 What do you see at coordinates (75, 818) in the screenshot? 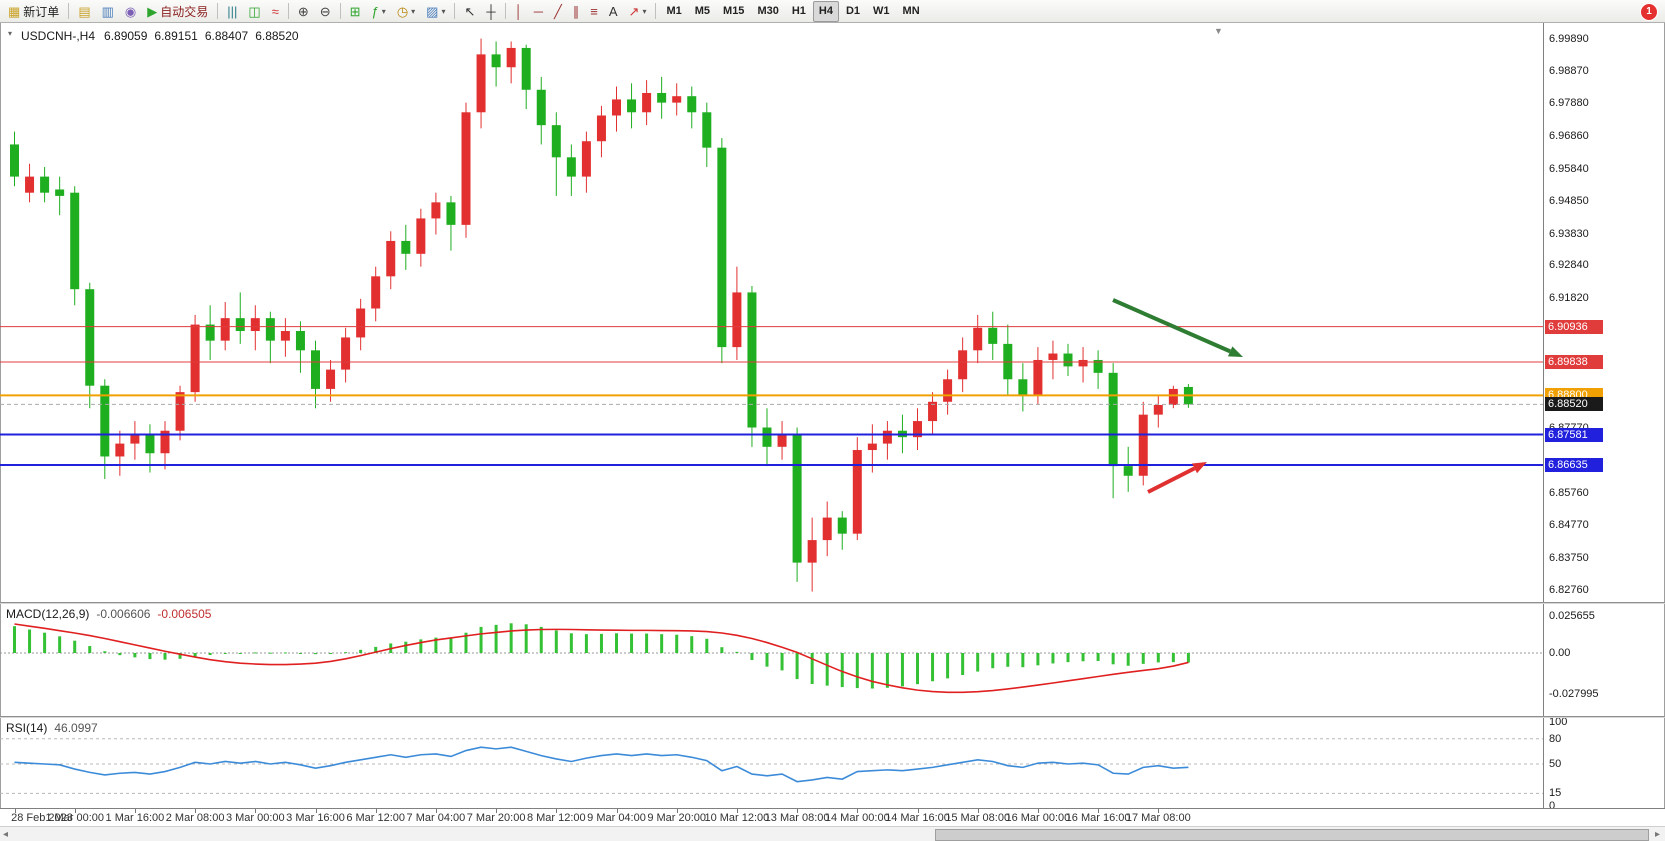
I see `time-axis-label: 1 Mar 00:00` at bounding box center [75, 818].